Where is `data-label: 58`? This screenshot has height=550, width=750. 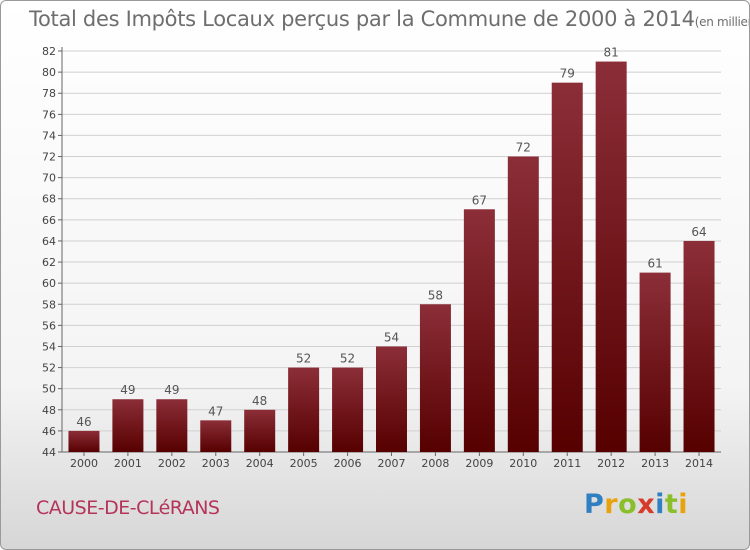
data-label: 58 is located at coordinates (435, 295).